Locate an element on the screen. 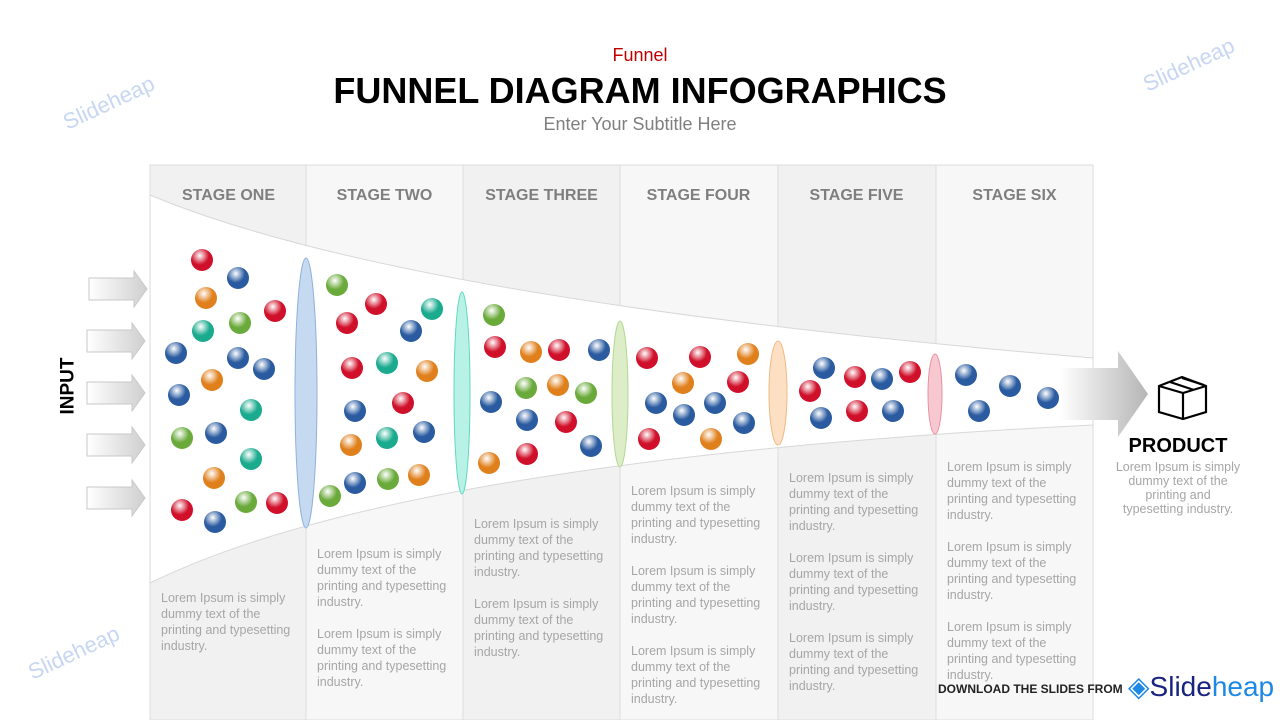  kicker: Funnel is located at coordinates (640, 55).